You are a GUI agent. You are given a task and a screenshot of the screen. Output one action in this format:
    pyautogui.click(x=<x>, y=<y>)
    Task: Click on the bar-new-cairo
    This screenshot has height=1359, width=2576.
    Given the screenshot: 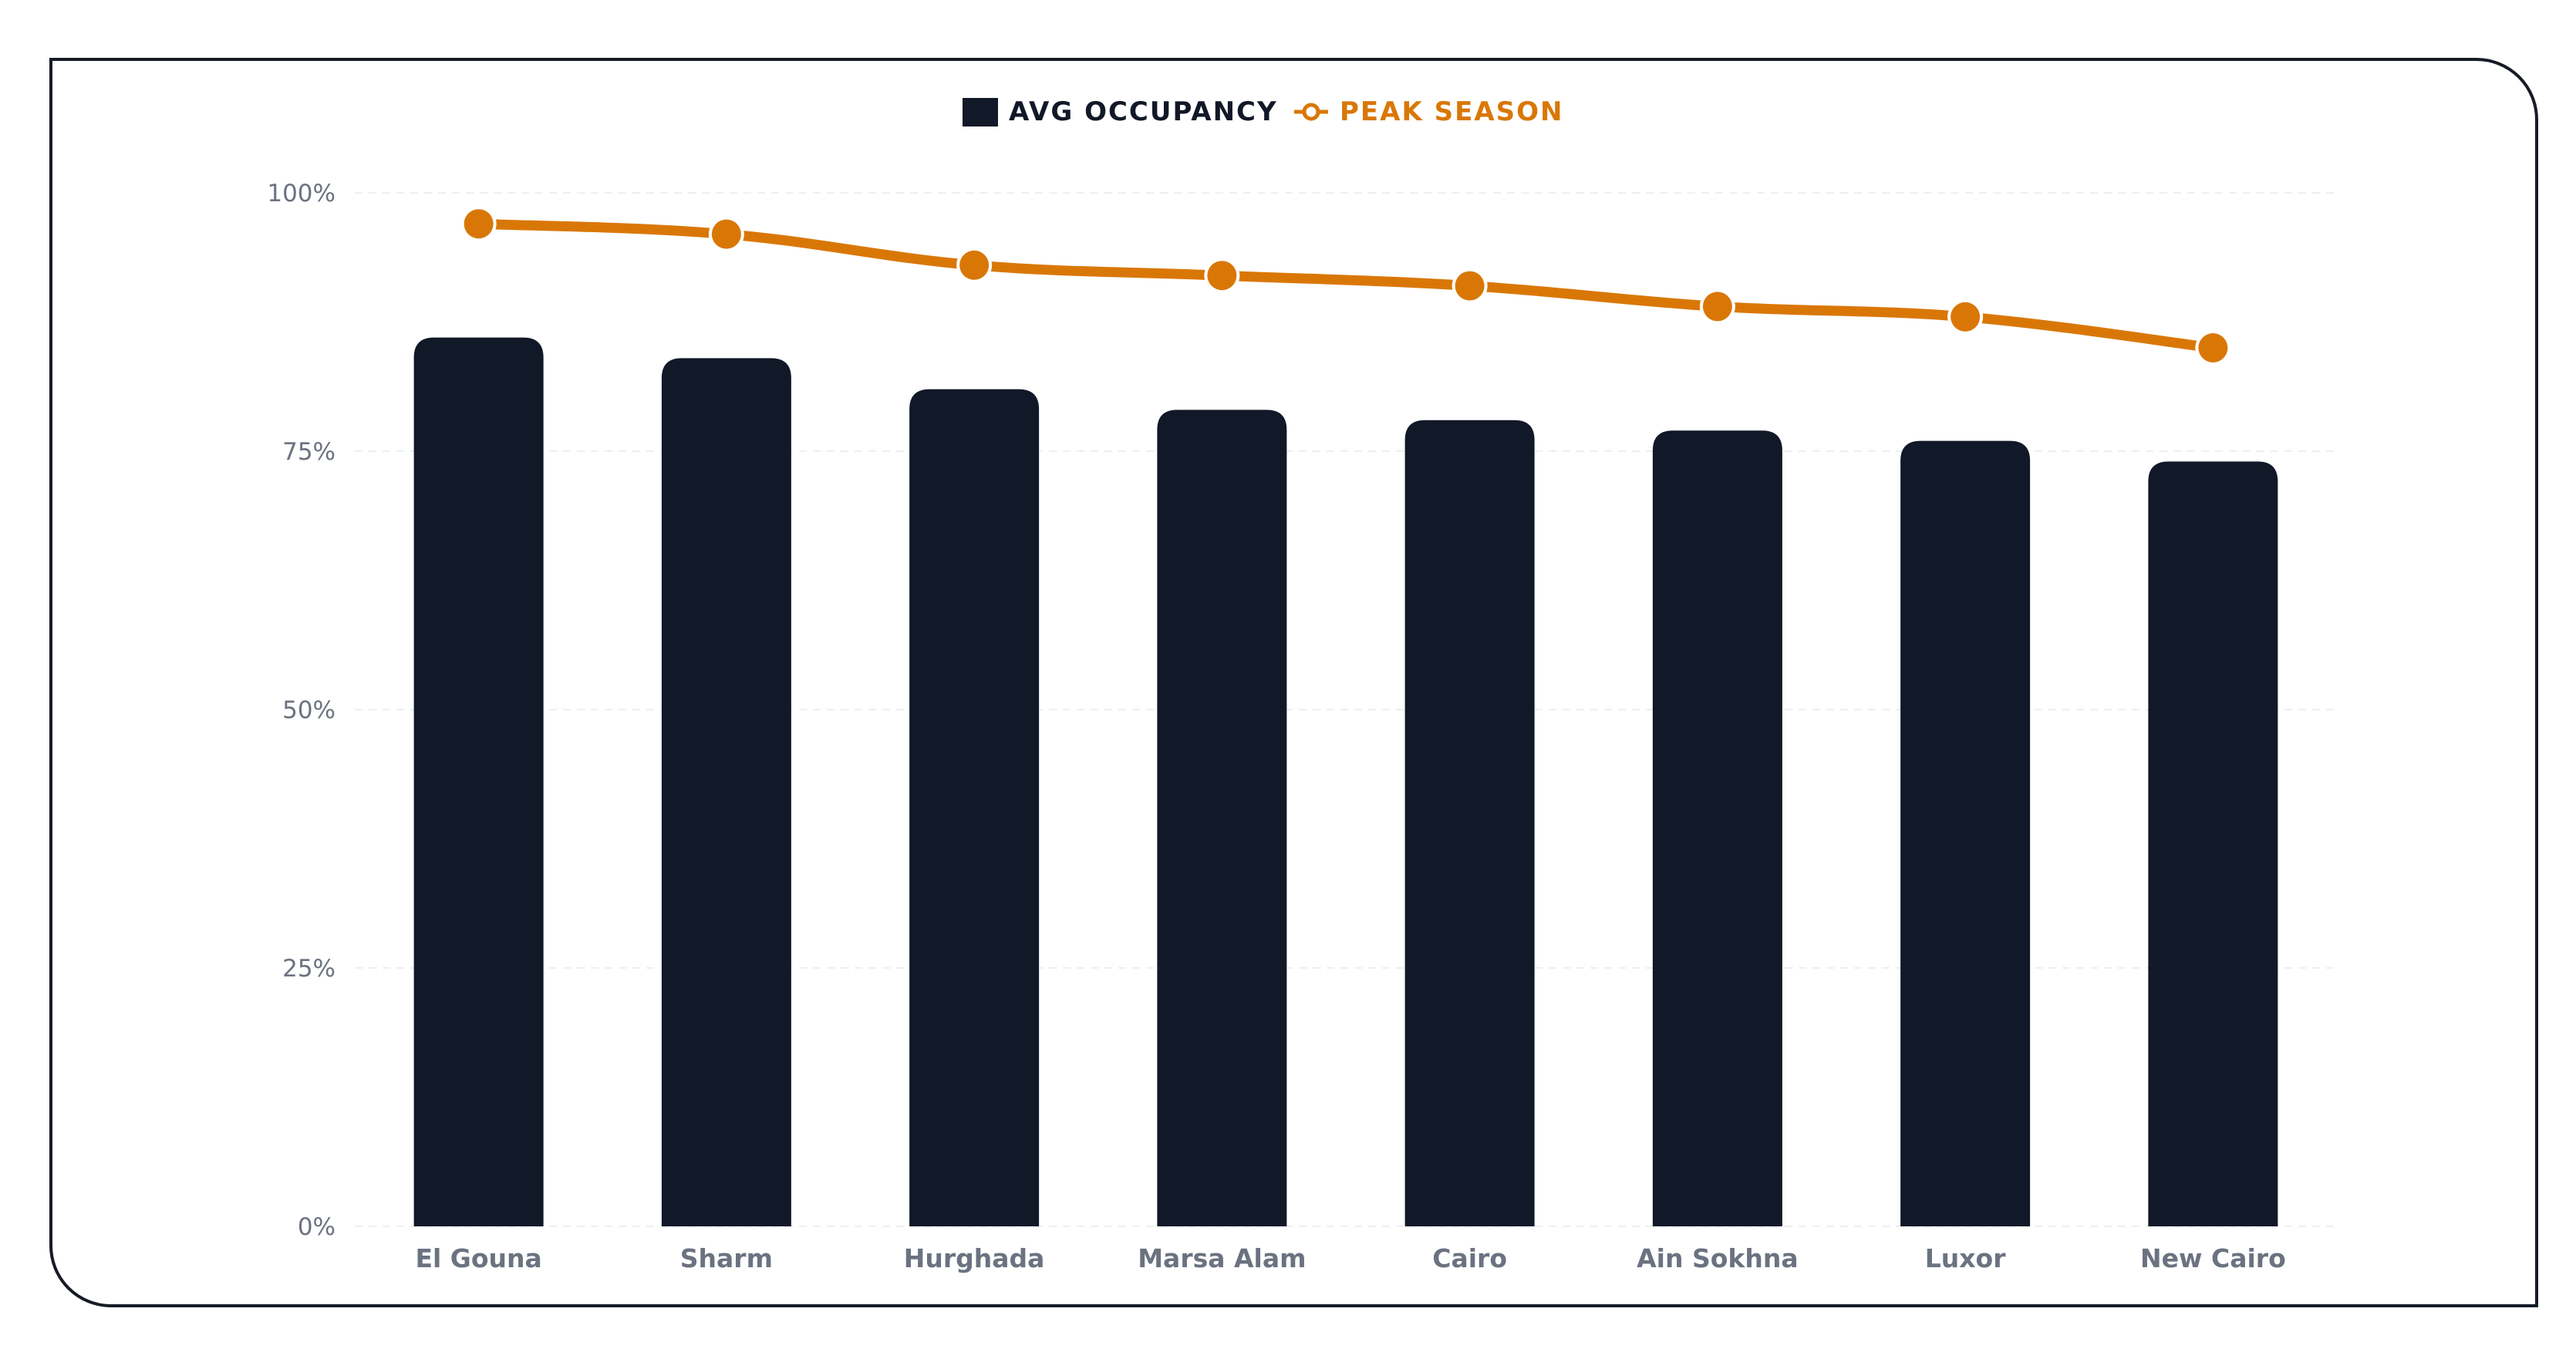 What is the action you would take?
    pyautogui.click(x=2213, y=843)
    